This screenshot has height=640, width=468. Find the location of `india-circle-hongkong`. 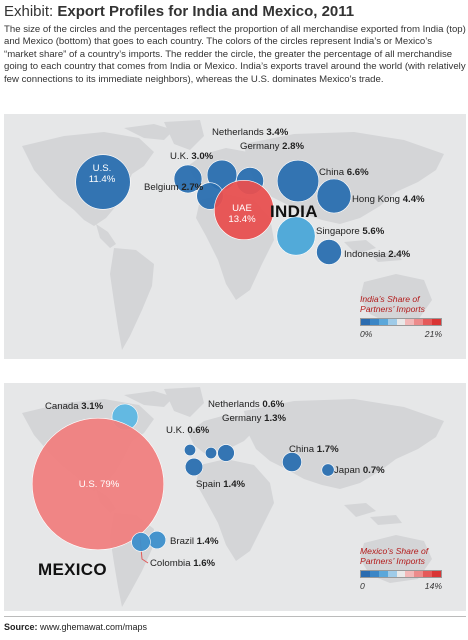

india-circle-hongkong is located at coordinates (334, 196).